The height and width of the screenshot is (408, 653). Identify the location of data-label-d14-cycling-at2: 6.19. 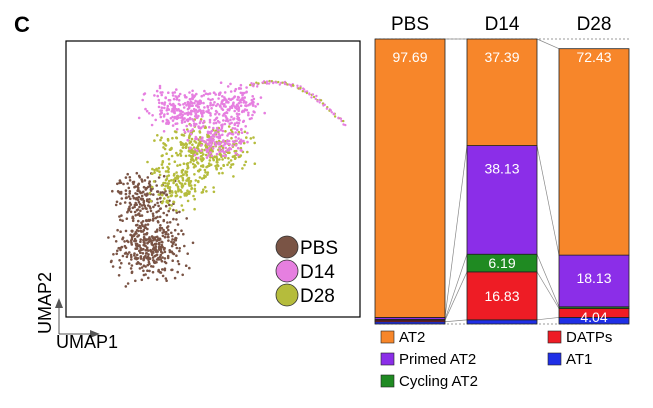
(501, 263).